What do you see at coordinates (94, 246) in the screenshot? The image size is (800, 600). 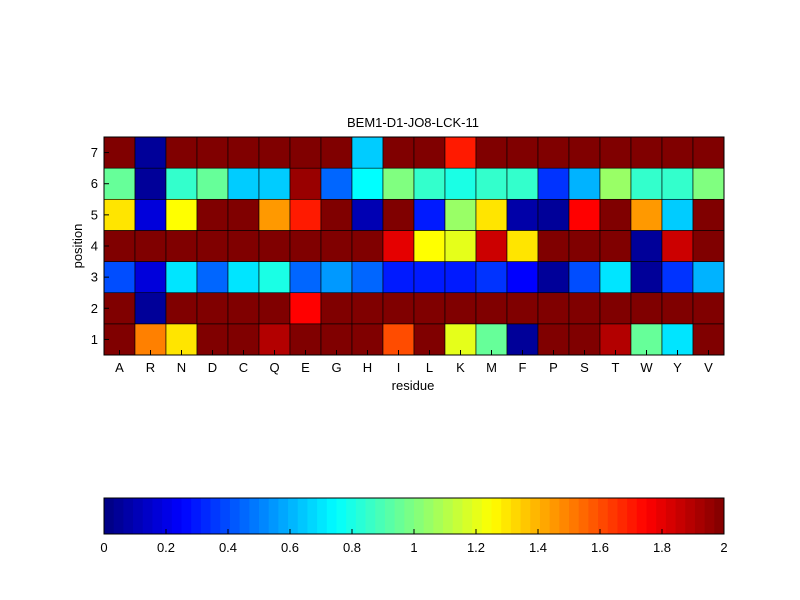 I see `y-tick-label: 4` at bounding box center [94, 246].